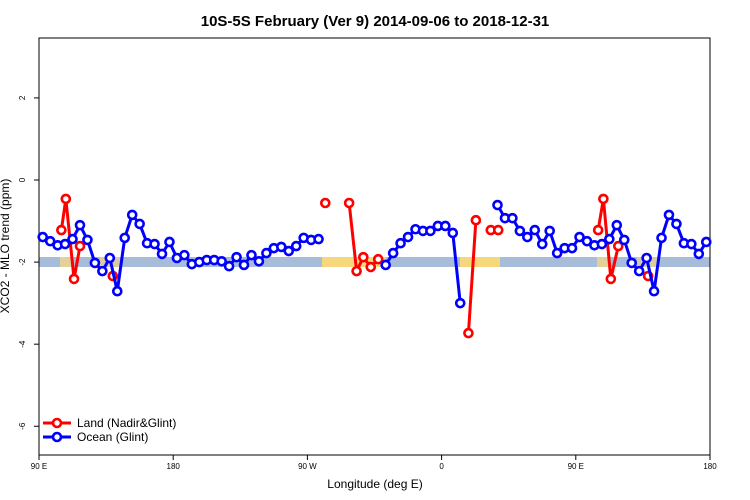 The width and height of the screenshot is (750, 500). What do you see at coordinates (441, 466) in the screenshot?
I see `x-tick-label: 0` at bounding box center [441, 466].